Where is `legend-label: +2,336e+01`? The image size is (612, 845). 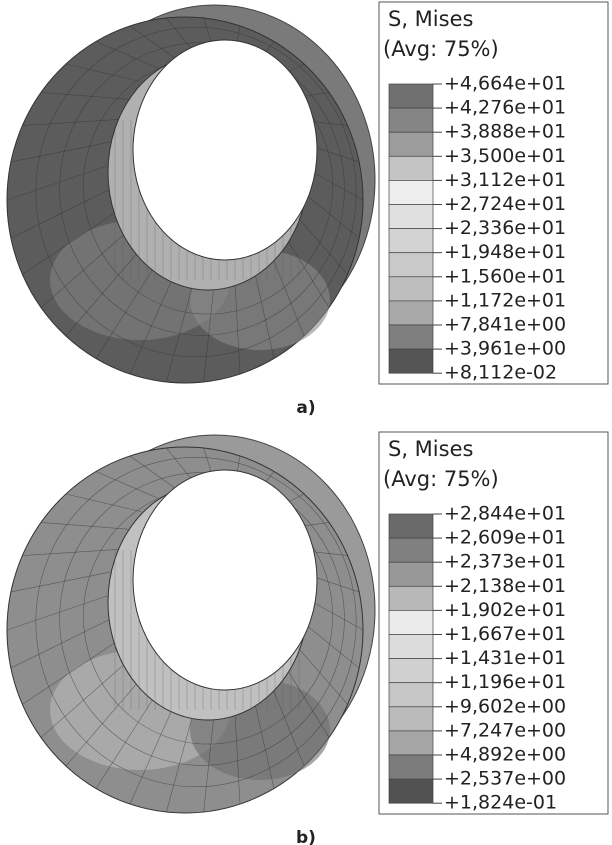 legend-label: +2,336e+01 is located at coordinates (505, 228).